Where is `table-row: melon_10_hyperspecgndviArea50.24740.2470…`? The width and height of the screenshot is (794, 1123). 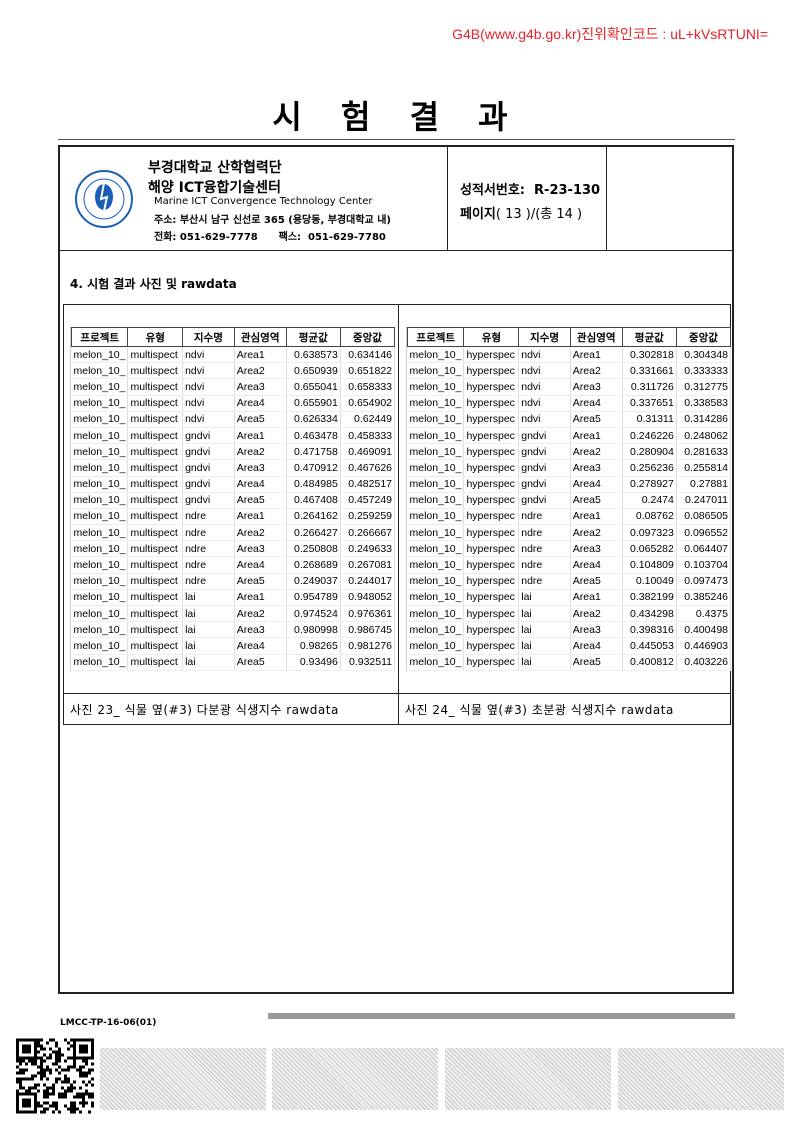 table-row: melon_10_hyperspecgndviArea50.24740.2470… is located at coordinates (569, 500).